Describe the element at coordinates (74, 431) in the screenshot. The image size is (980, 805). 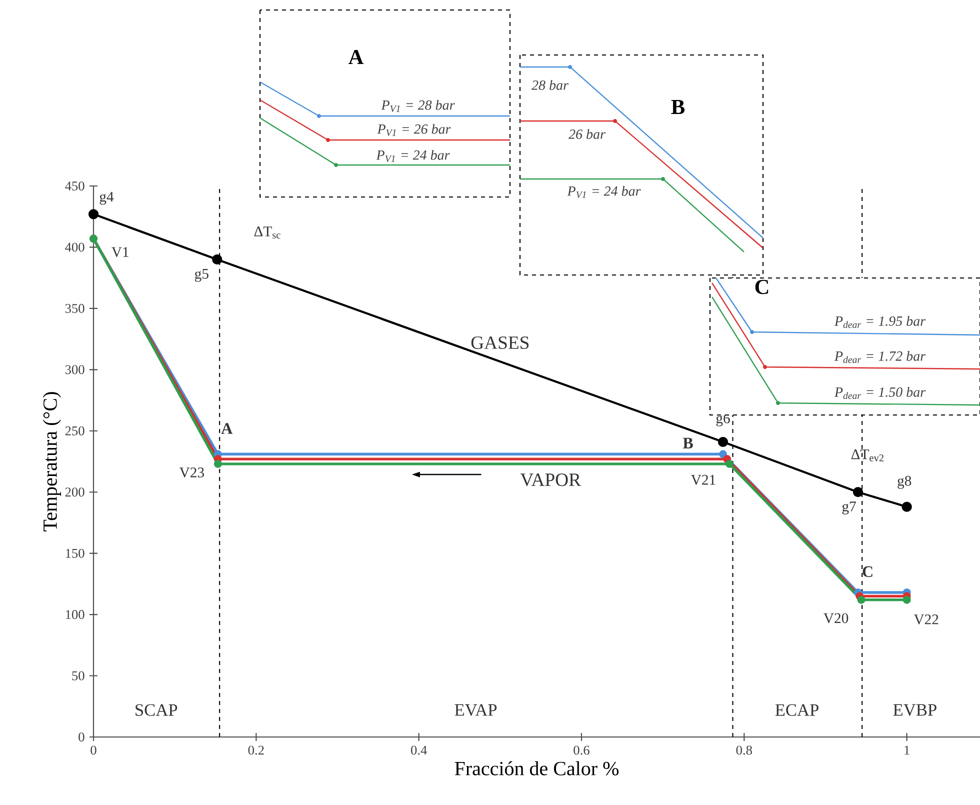
I see `y-tick-label: 250` at that location.